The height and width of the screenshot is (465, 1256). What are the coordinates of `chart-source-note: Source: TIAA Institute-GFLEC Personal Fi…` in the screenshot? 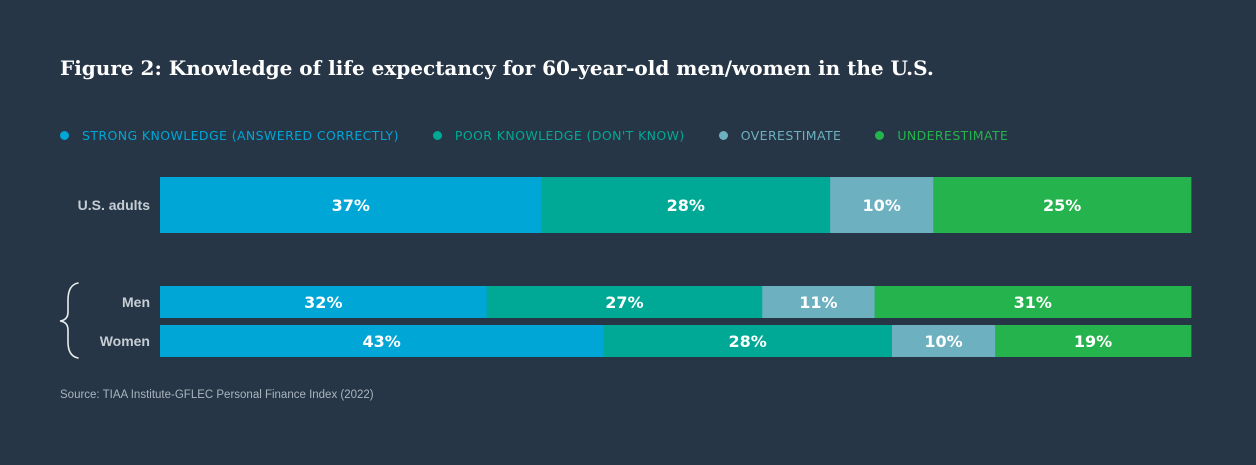 It's located at (217, 395).